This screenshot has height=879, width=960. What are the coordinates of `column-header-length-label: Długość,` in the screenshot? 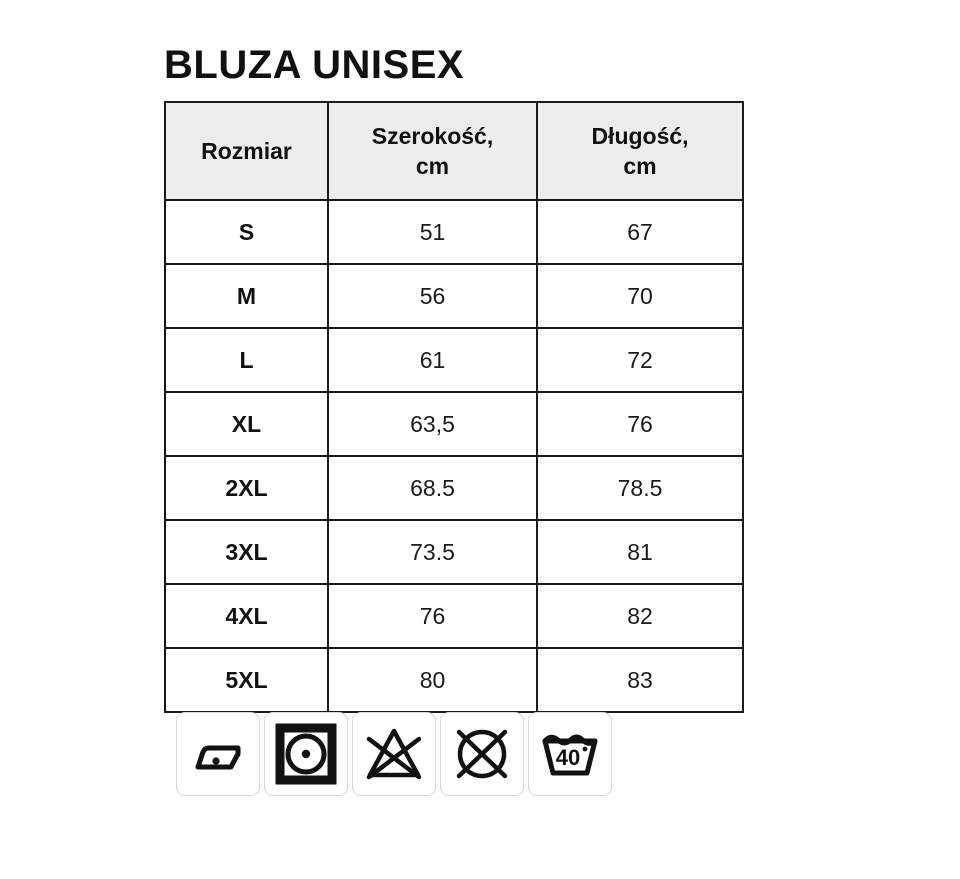 It's located at (640, 136).